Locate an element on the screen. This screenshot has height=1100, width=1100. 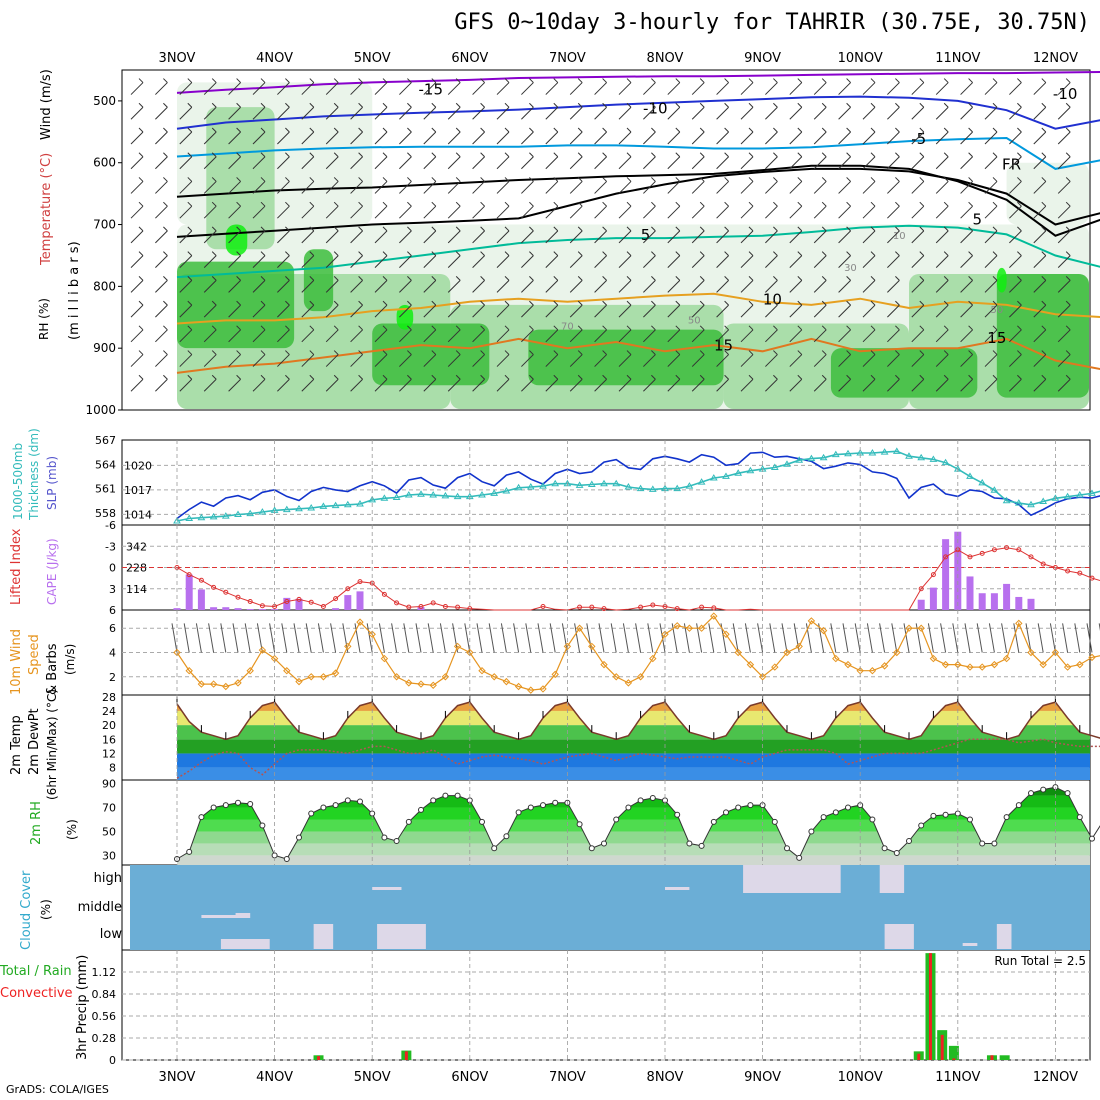
temp-band is located at coordinates (633, 718).